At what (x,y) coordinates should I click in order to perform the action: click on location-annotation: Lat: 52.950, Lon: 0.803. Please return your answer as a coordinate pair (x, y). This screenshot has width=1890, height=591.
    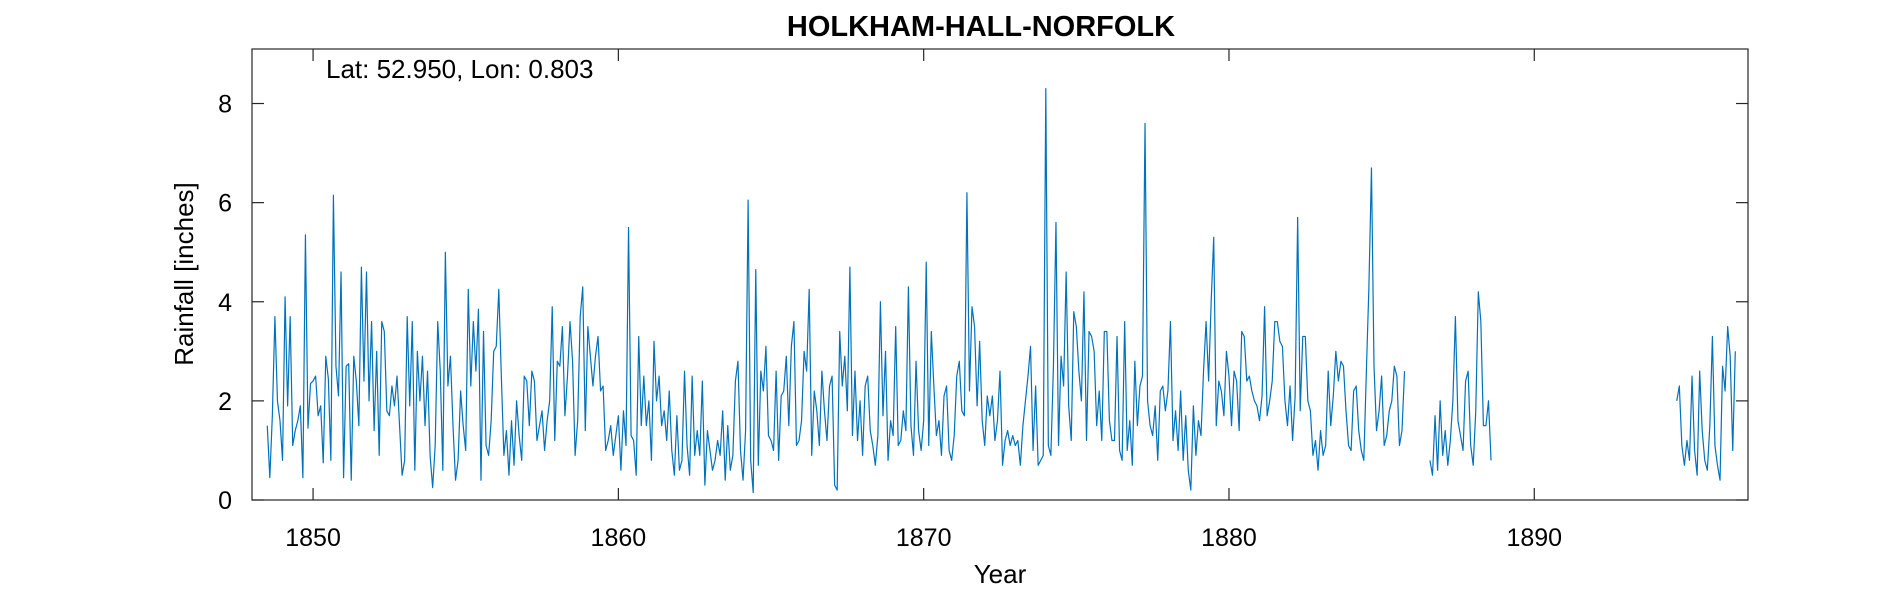
    Looking at the image, I should click on (459, 69).